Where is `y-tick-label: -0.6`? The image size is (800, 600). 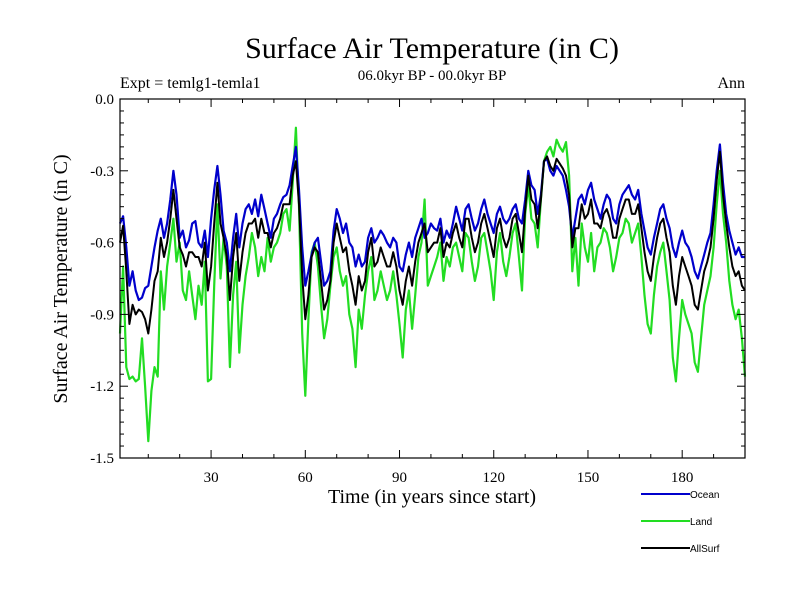
y-tick-label: -0.6 is located at coordinates (102, 244).